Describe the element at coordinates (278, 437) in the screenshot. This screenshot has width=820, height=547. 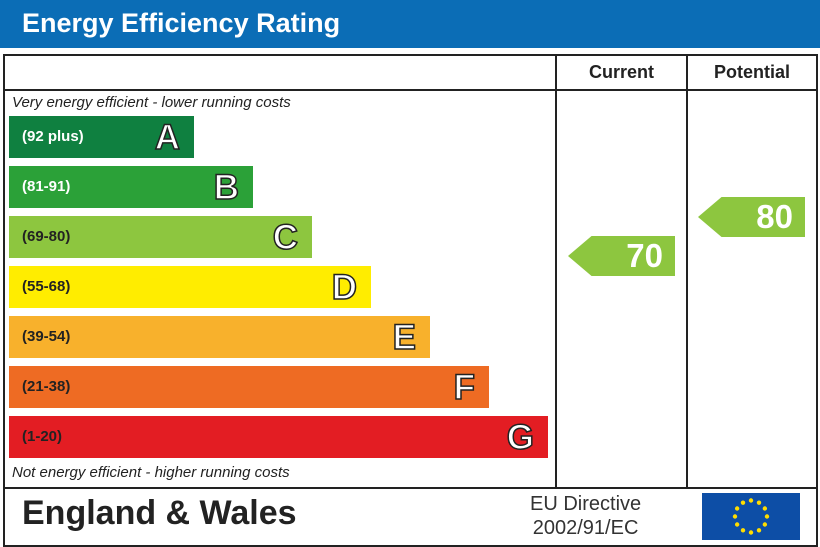
I see `band-g: (1-20) G` at that location.